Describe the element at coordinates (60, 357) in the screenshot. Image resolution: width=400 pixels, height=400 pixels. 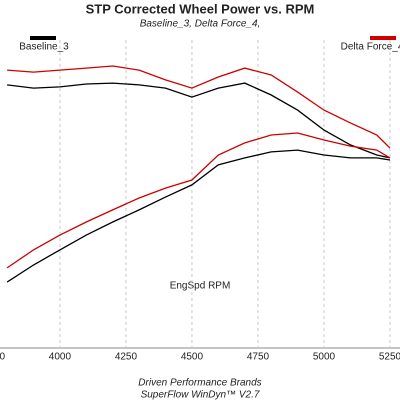
I see `x-tick-label: 4000` at that location.